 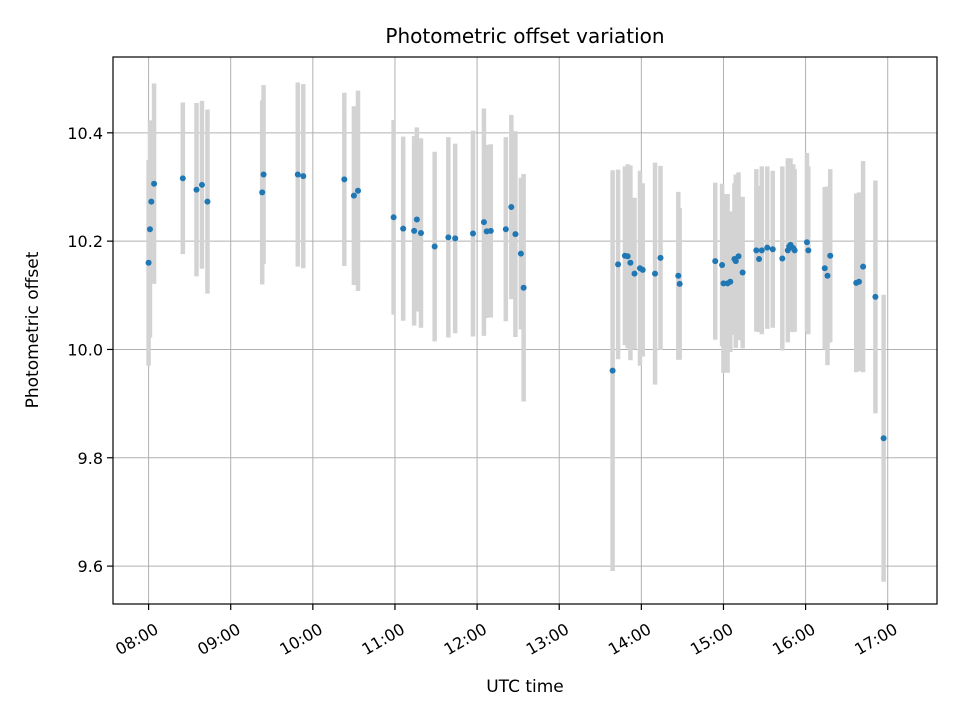 I want to click on y-tick-label: 9.8, so click(x=90, y=458).